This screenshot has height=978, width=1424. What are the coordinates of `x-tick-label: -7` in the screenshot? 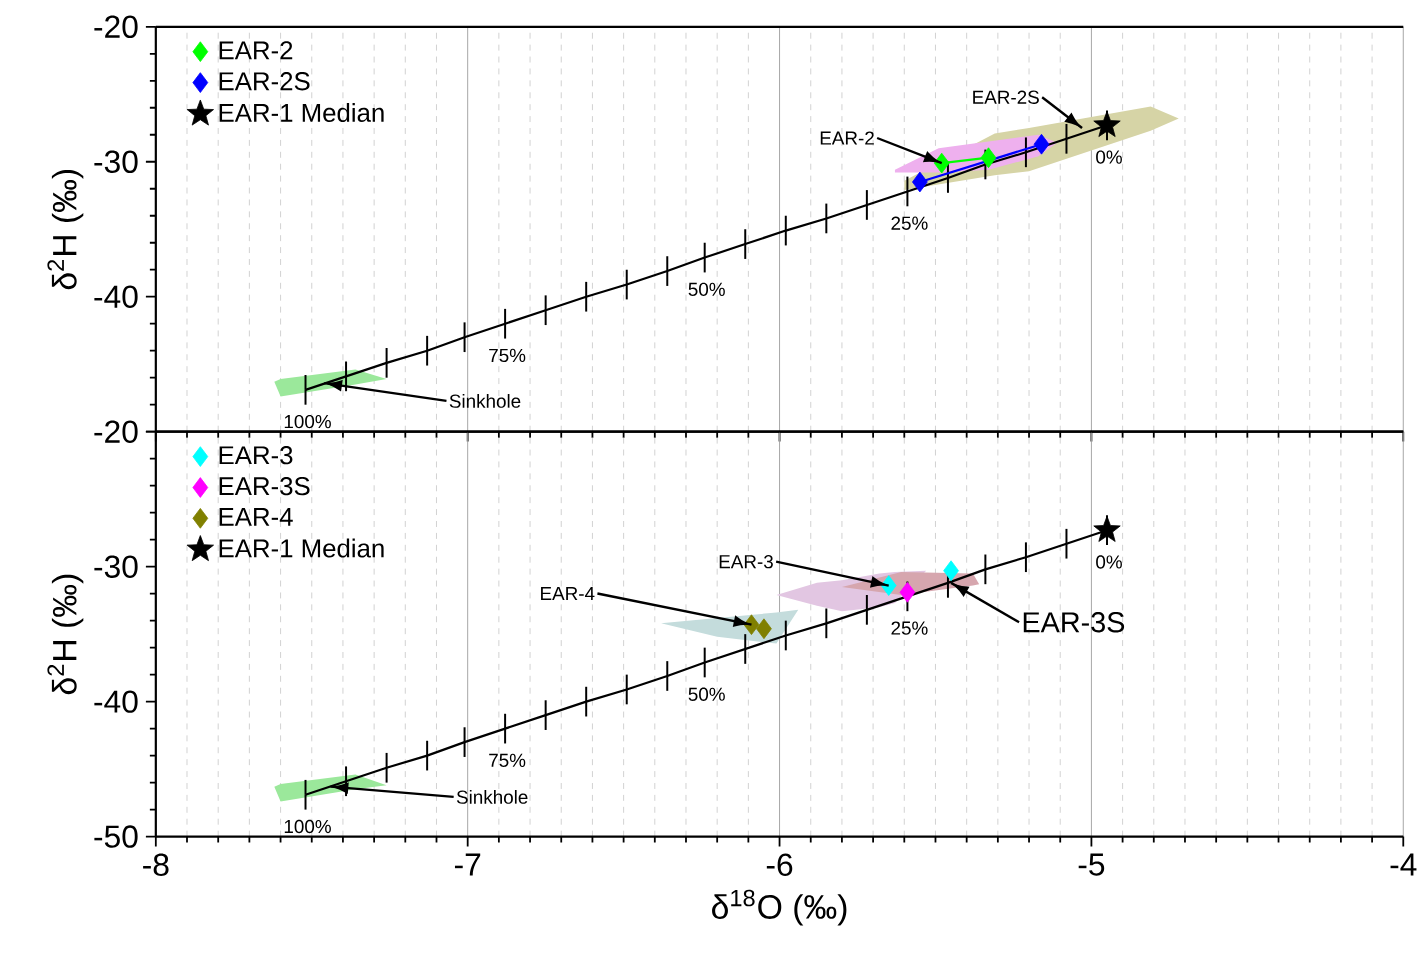 It's located at (467, 864).